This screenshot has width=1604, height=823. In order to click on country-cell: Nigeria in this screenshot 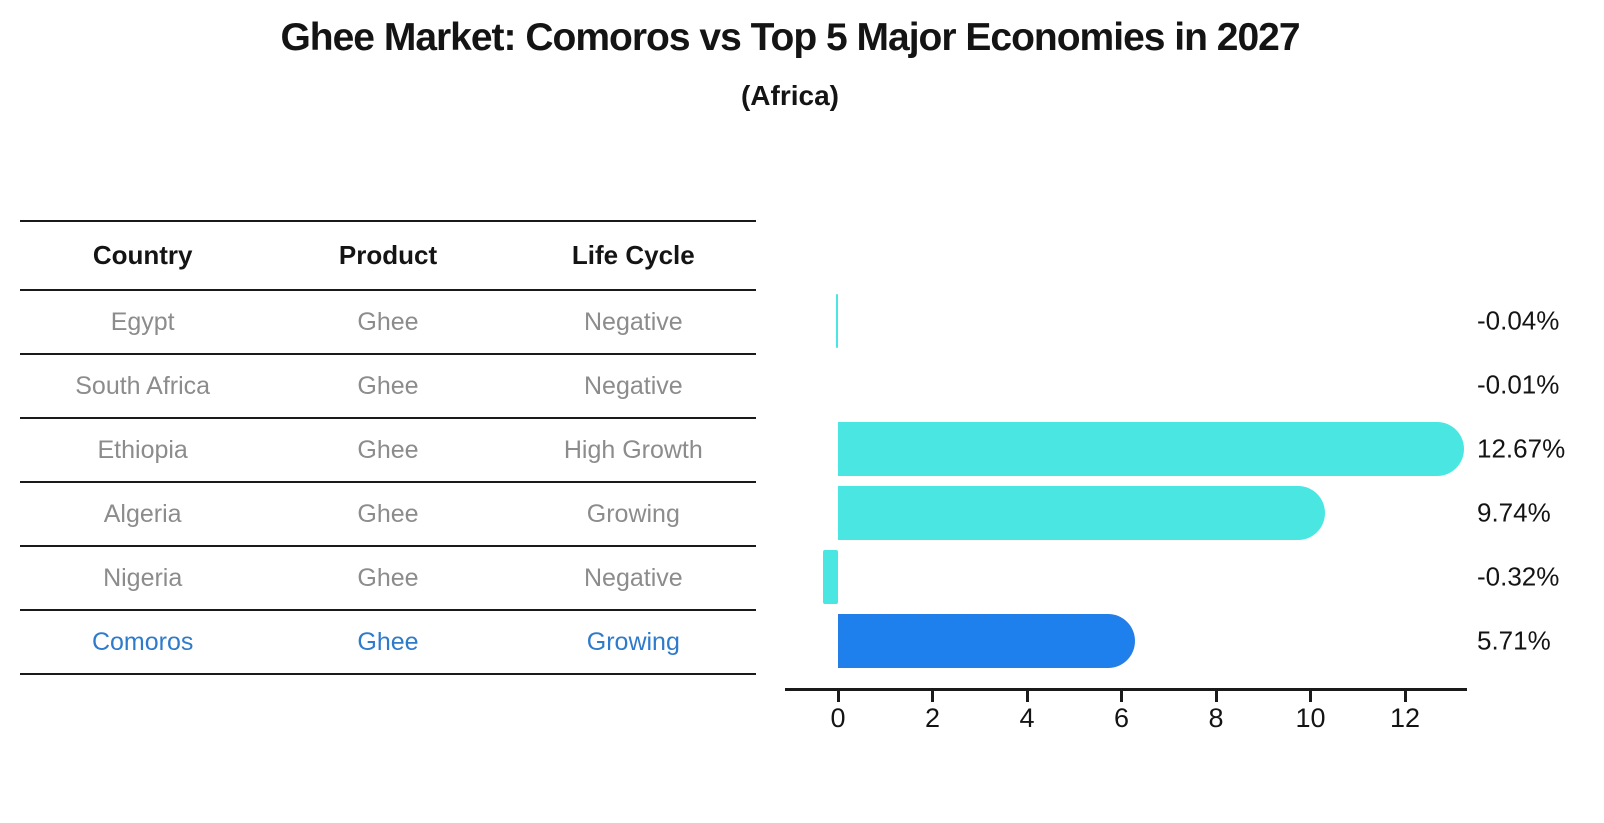, I will do `click(143, 577)`.